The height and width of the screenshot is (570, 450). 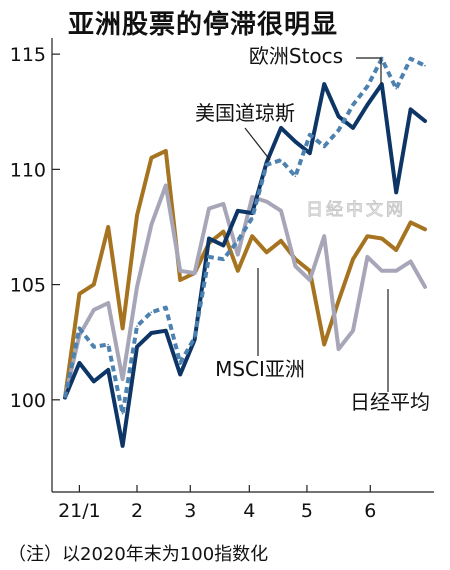 I want to click on x-tick-label: 5, so click(x=307, y=511).